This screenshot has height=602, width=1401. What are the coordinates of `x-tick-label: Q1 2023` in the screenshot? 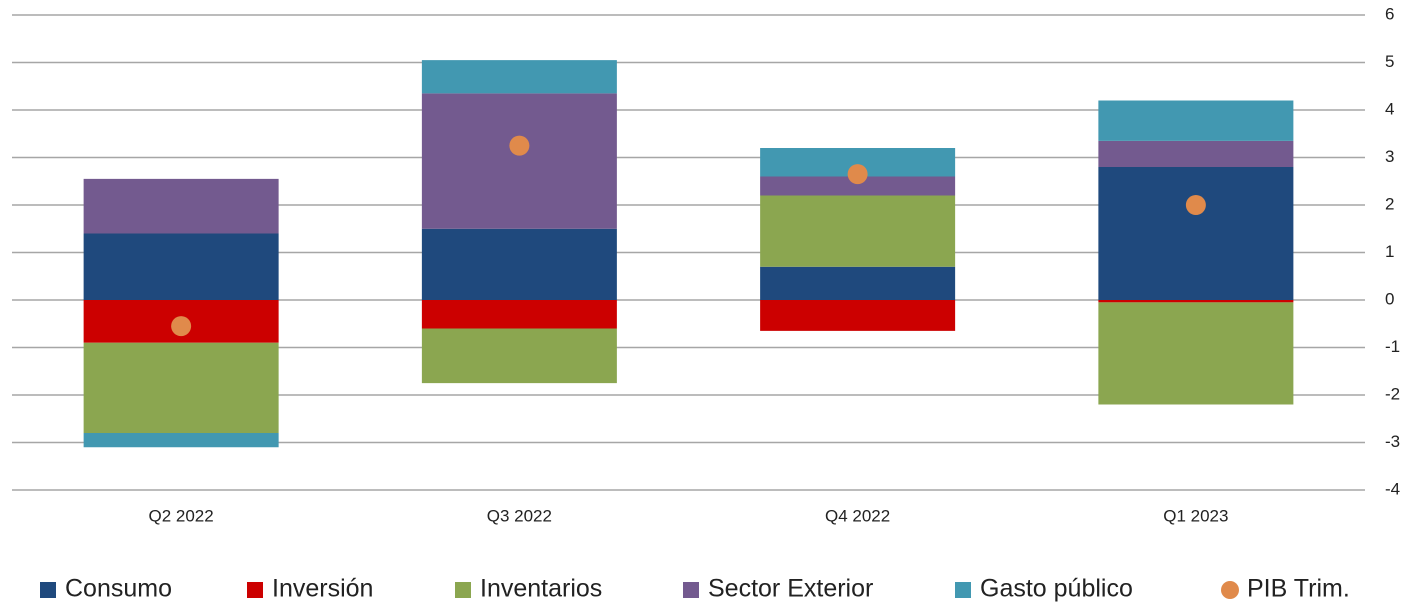 It's located at (1195, 515).